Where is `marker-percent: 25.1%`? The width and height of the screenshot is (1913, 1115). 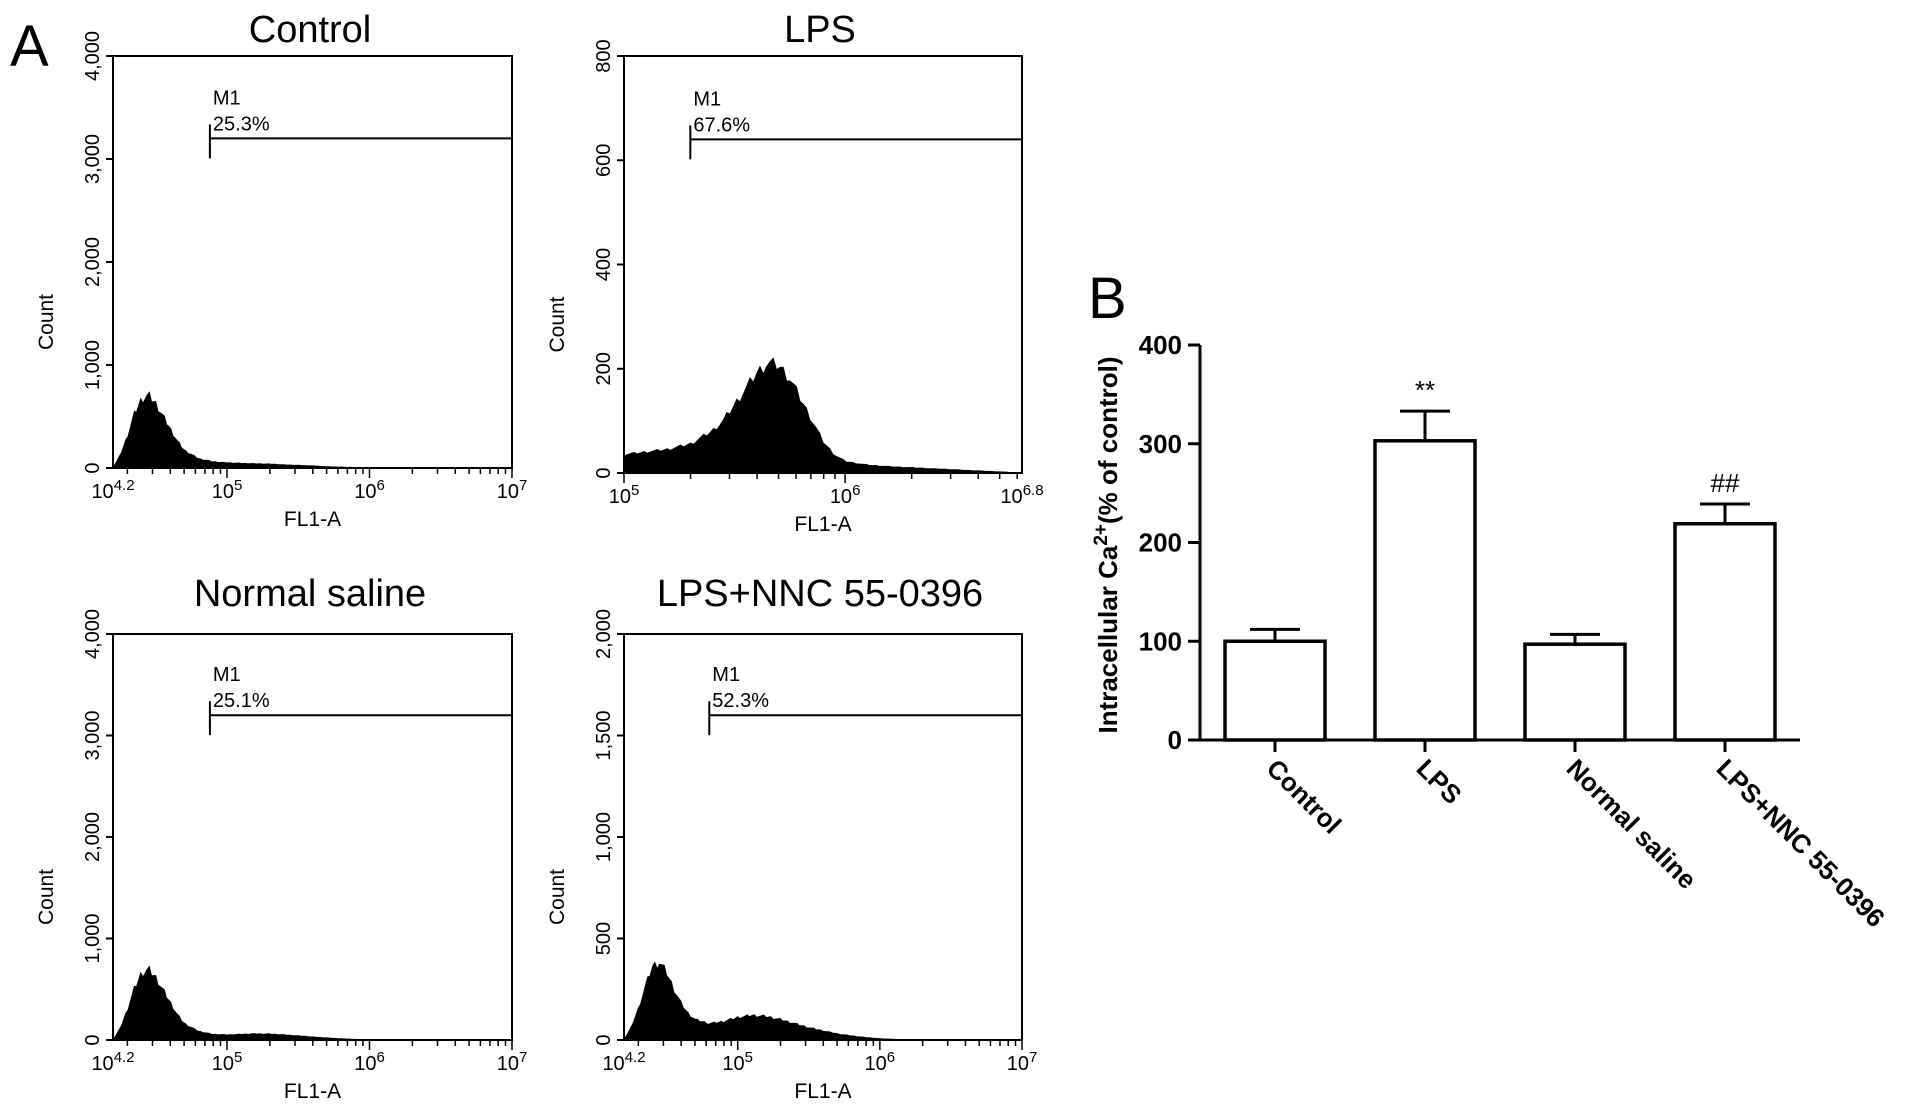 marker-percent: 25.1% is located at coordinates (241, 701).